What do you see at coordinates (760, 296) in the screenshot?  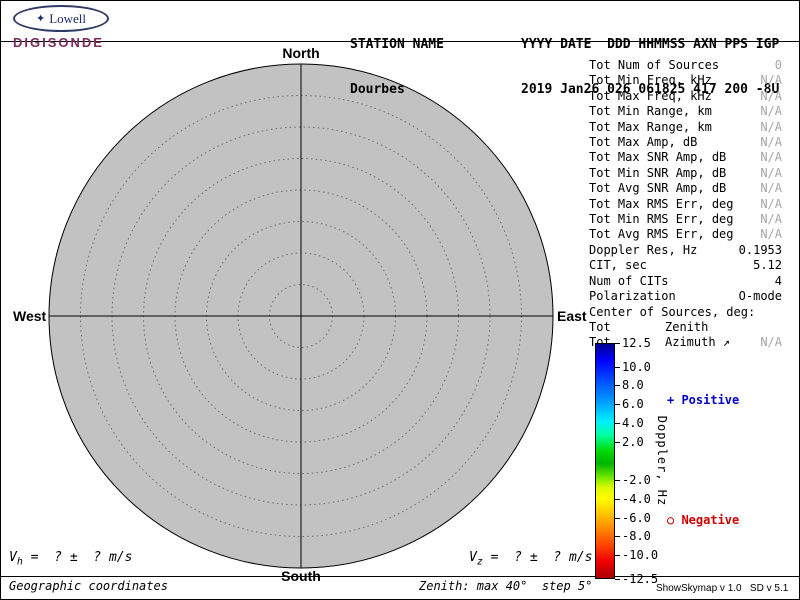 I see `stat-value: O-mode` at bounding box center [760, 296].